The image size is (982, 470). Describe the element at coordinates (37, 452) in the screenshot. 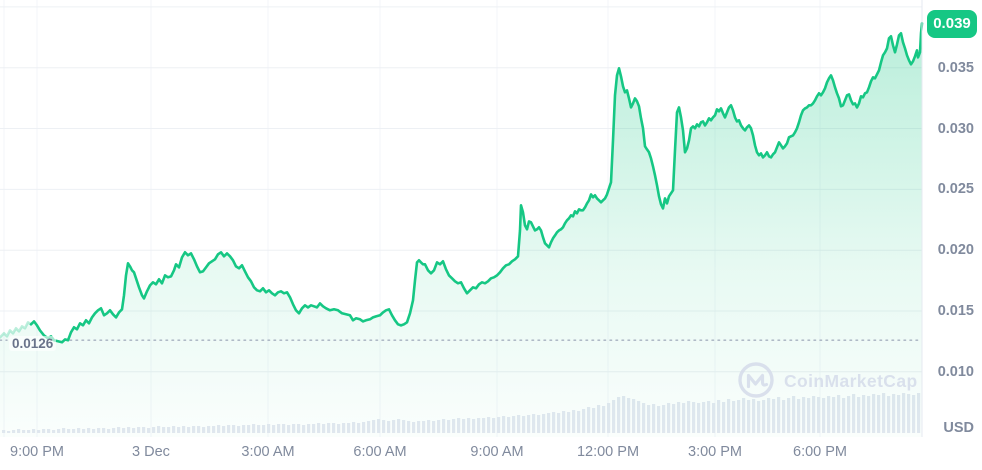

I see `x-axis-tick-label: 9:00 PM` at that location.